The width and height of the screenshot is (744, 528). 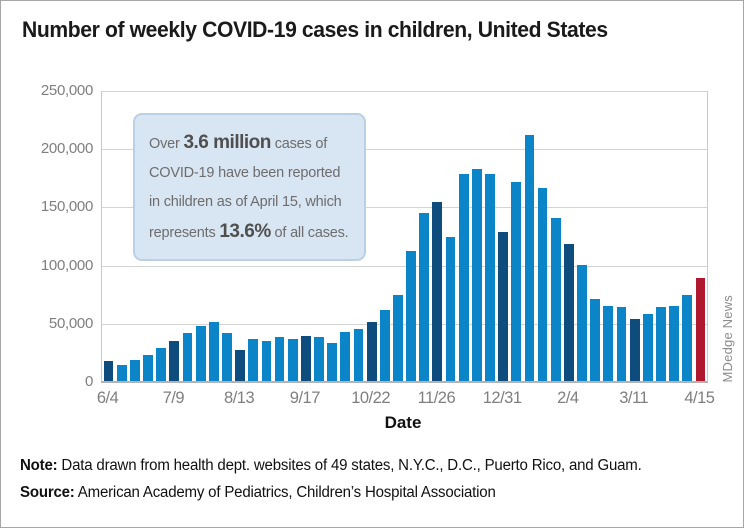 What do you see at coordinates (66, 90) in the screenshot?
I see `y-axis-tick-label: 250,000` at bounding box center [66, 90].